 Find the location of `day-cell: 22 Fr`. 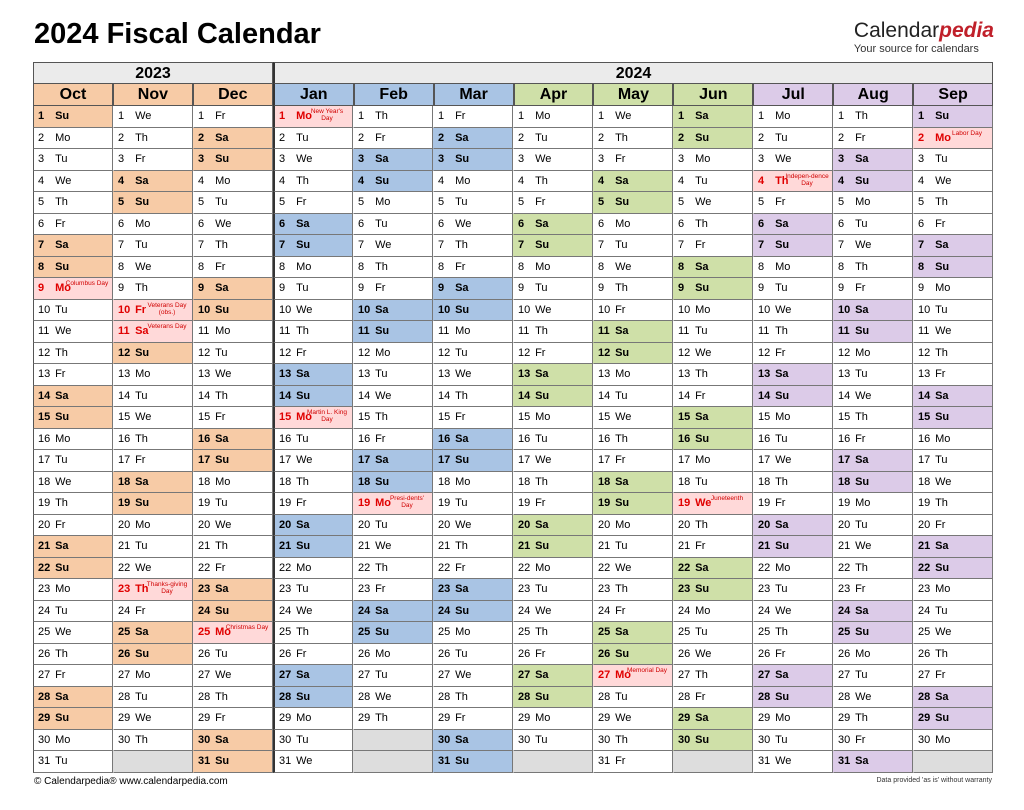

day-cell: 22 Fr is located at coordinates (233, 568).